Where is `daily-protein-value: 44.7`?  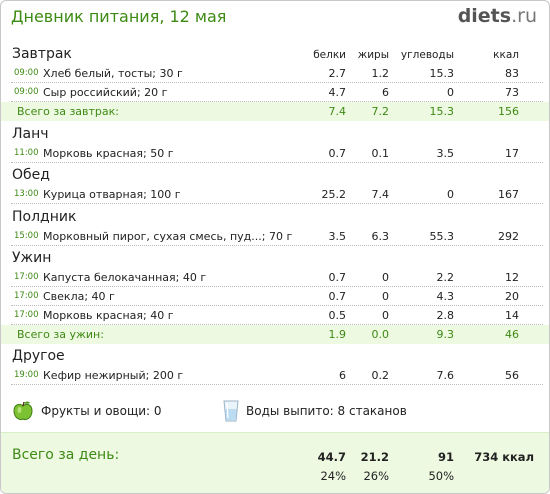
daily-protein-value: 44.7 is located at coordinates (331, 457).